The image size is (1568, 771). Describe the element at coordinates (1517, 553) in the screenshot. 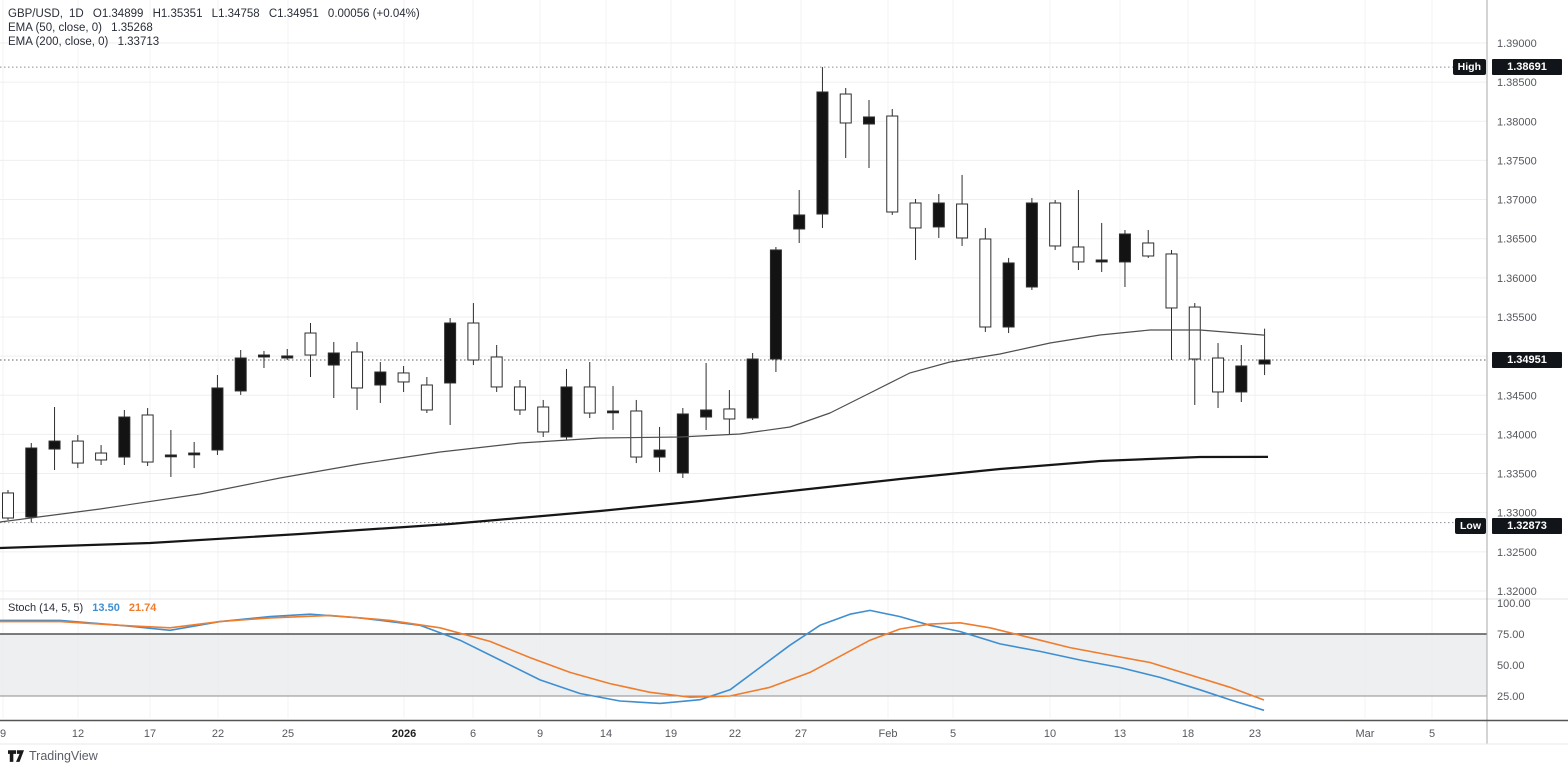

I see `svg-text: 1.32500` at that location.